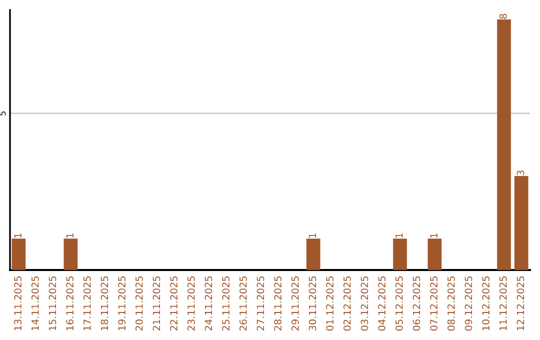 Image resolution: width=540 pixels, height=340 pixels. Describe the element at coordinates (278, 303) in the screenshot. I see `x-tick-label: 28.11.2025` at that location.